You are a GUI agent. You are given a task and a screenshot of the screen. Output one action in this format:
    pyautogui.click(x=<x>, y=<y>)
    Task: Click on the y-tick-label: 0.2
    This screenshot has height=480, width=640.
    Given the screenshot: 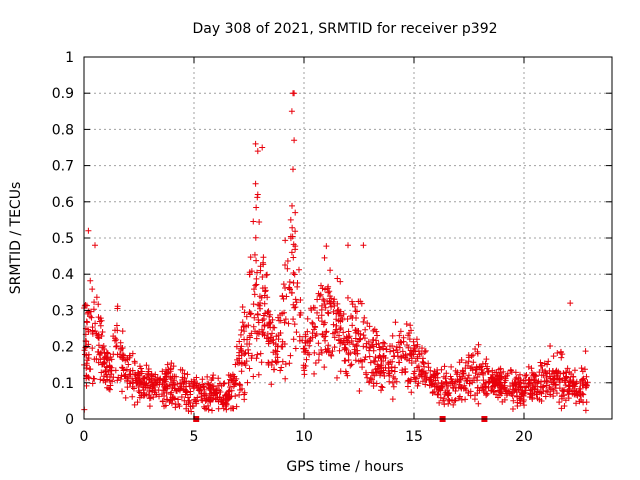 What is the action you would take?
    pyautogui.click(x=63, y=348)
    